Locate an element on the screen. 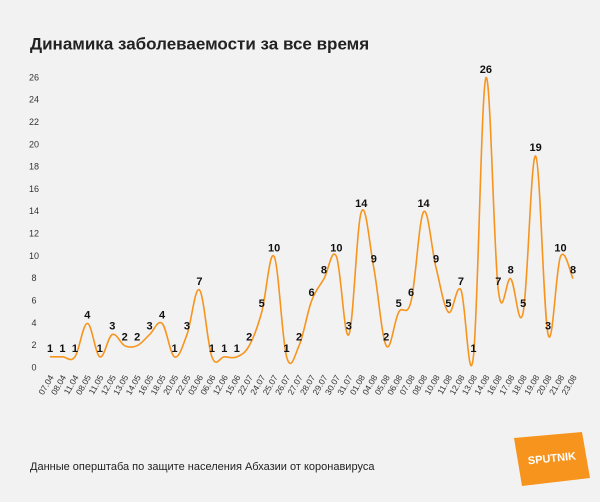 The image size is (600, 502). y-tick-label: 14 is located at coordinates (34, 211).